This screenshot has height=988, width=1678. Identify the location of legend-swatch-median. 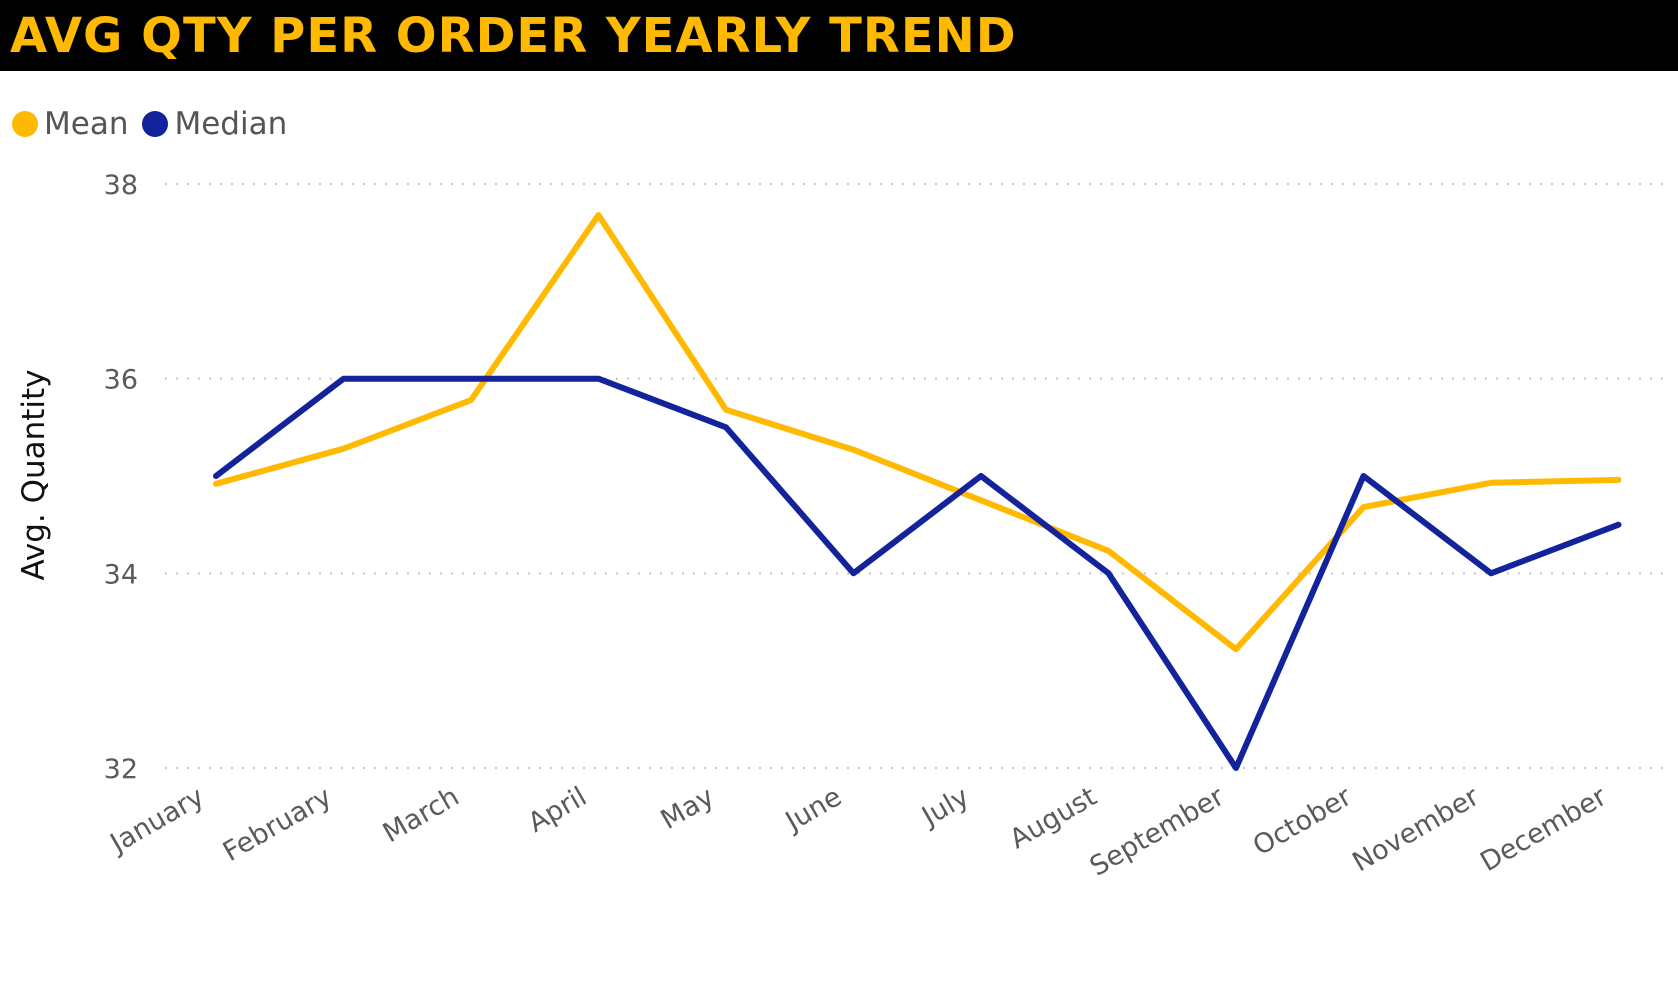
(155, 124).